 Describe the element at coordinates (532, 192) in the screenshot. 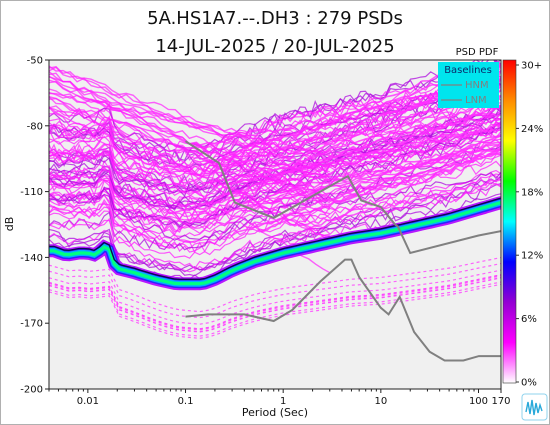

I see `colorbar-tick-label: 18%` at that location.